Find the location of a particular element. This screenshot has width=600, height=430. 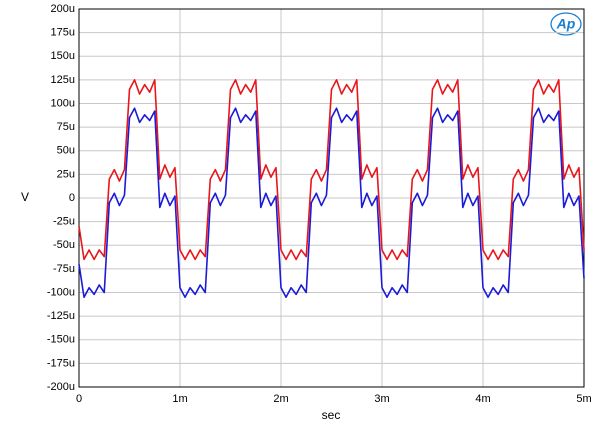

y-tick-label: -100u is located at coordinates (61, 292).